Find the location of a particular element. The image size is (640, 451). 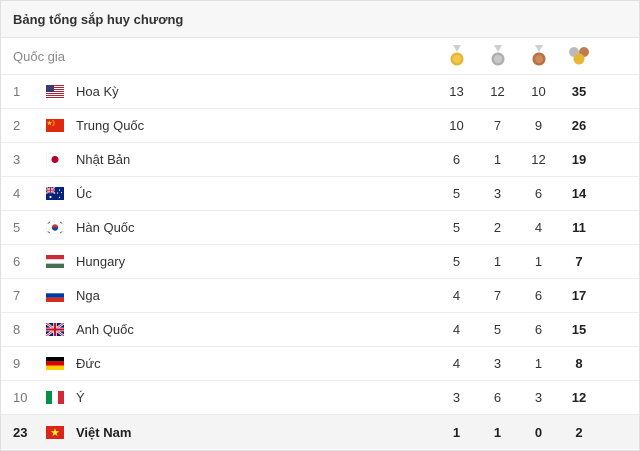

total-count: 12 is located at coordinates (579, 397).